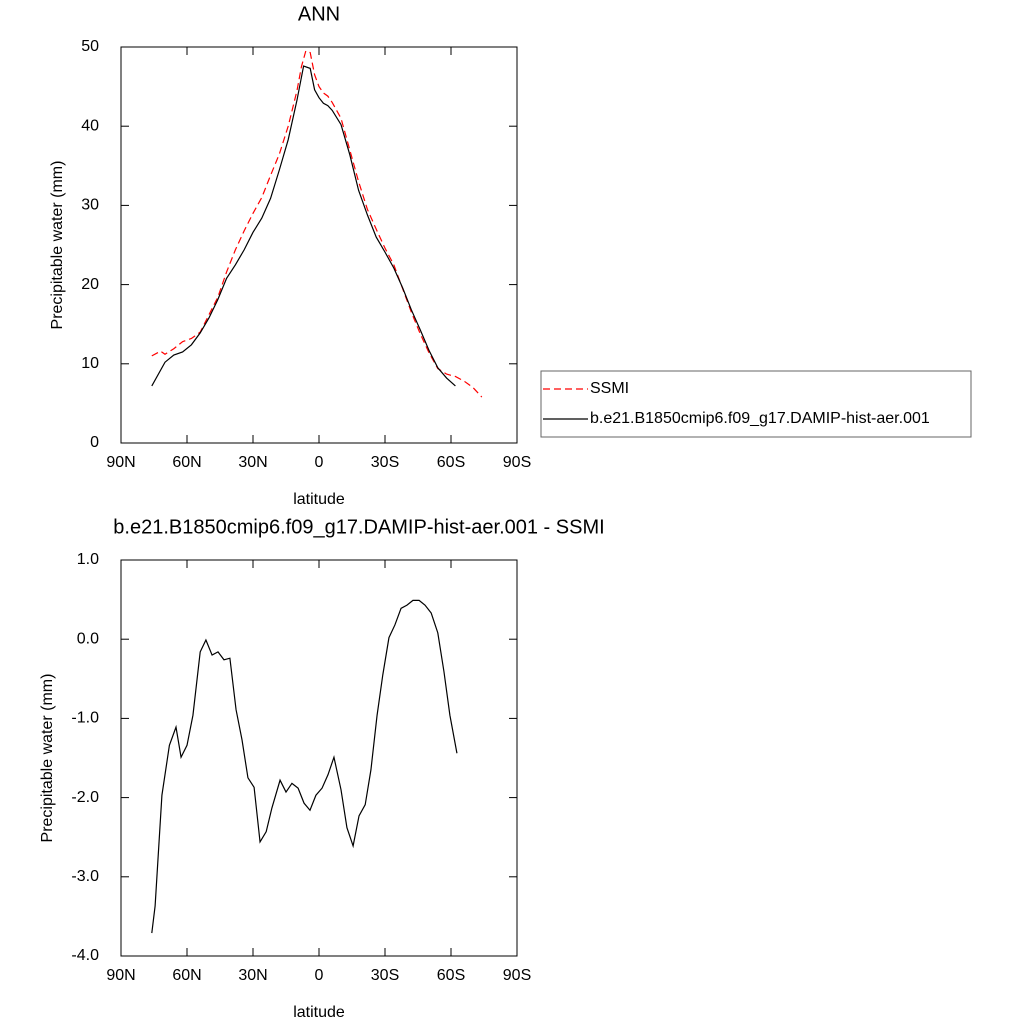 The image size is (1024, 1024). I want to click on y-tick-label: -3.0, so click(85, 876).